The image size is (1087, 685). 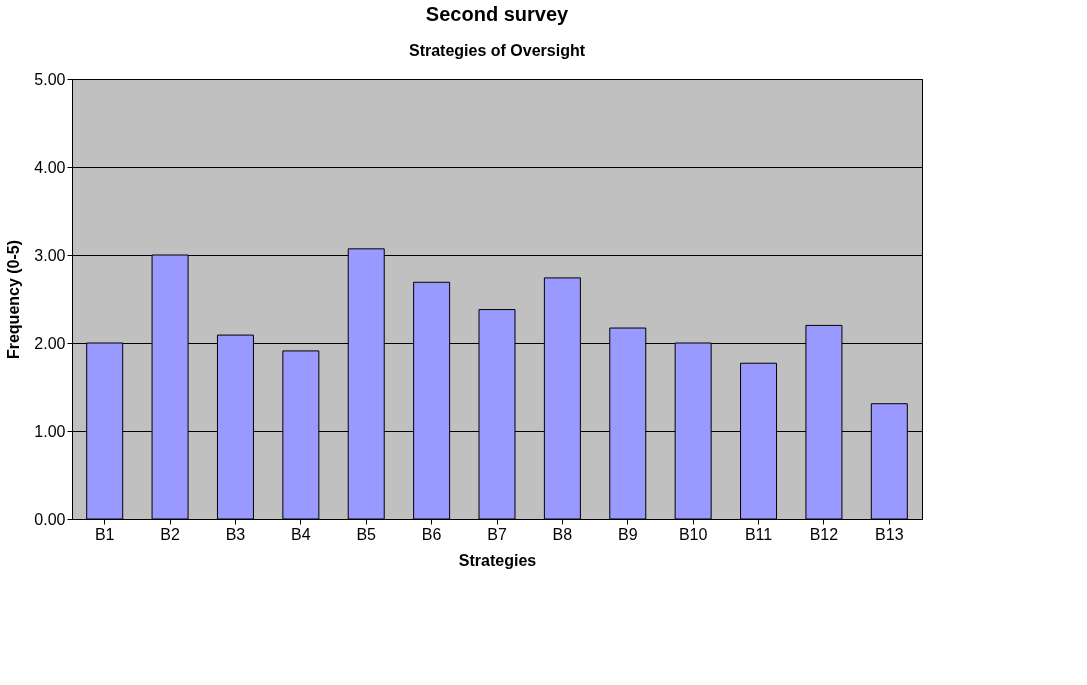 What do you see at coordinates (627, 534) in the screenshot?
I see `x-tick-label: B9` at bounding box center [627, 534].